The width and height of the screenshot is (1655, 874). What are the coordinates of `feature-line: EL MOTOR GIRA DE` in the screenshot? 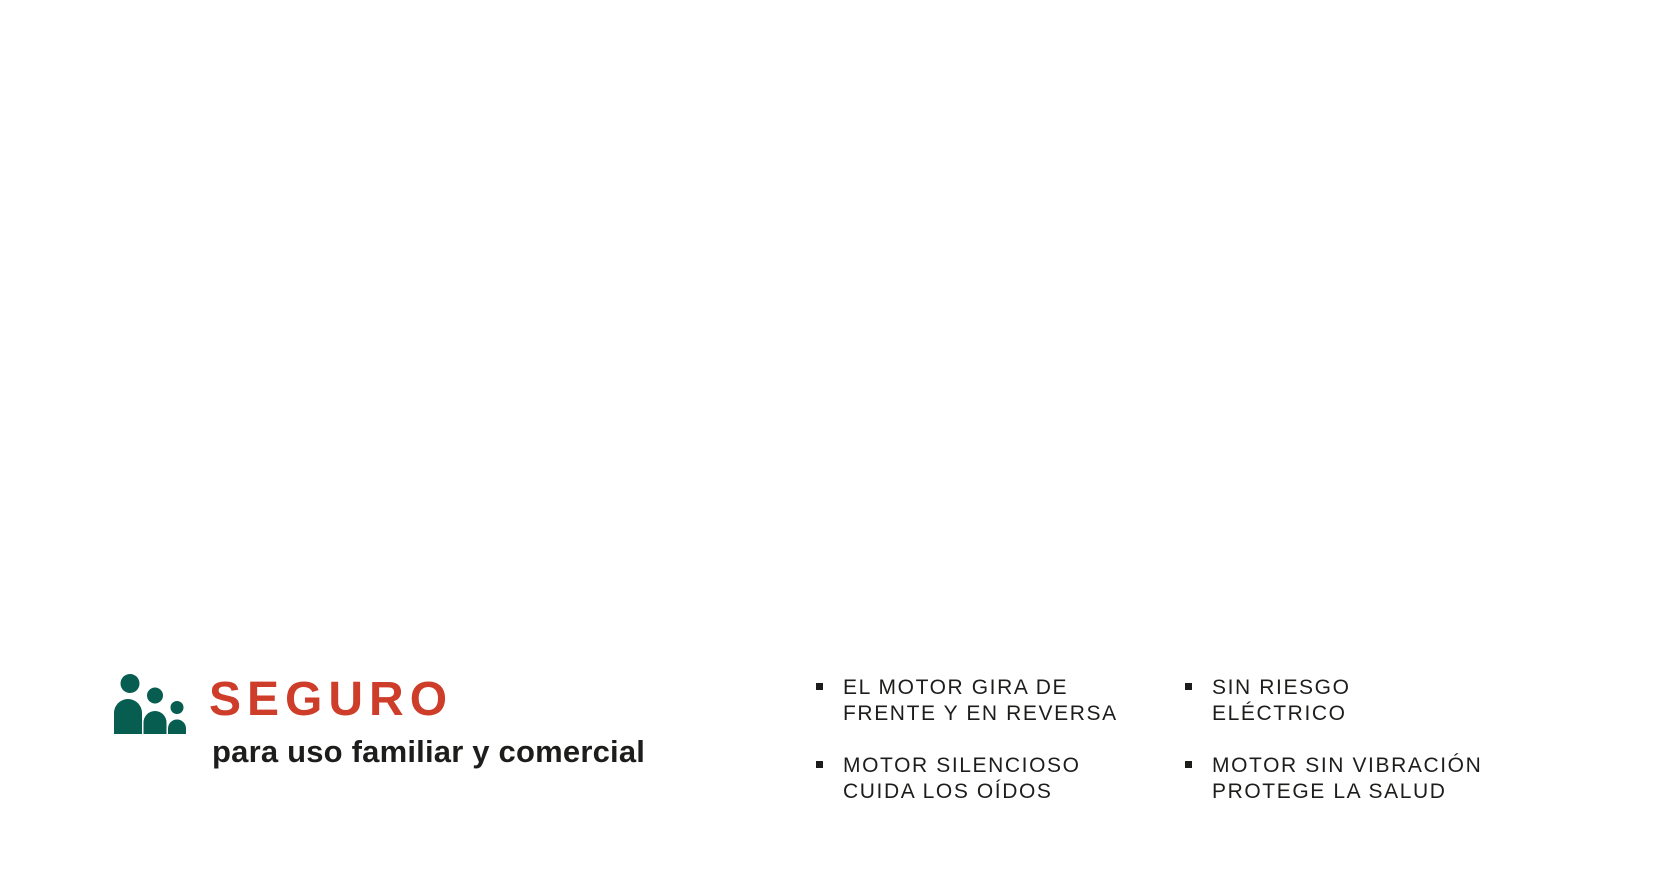 It's located at (956, 687).